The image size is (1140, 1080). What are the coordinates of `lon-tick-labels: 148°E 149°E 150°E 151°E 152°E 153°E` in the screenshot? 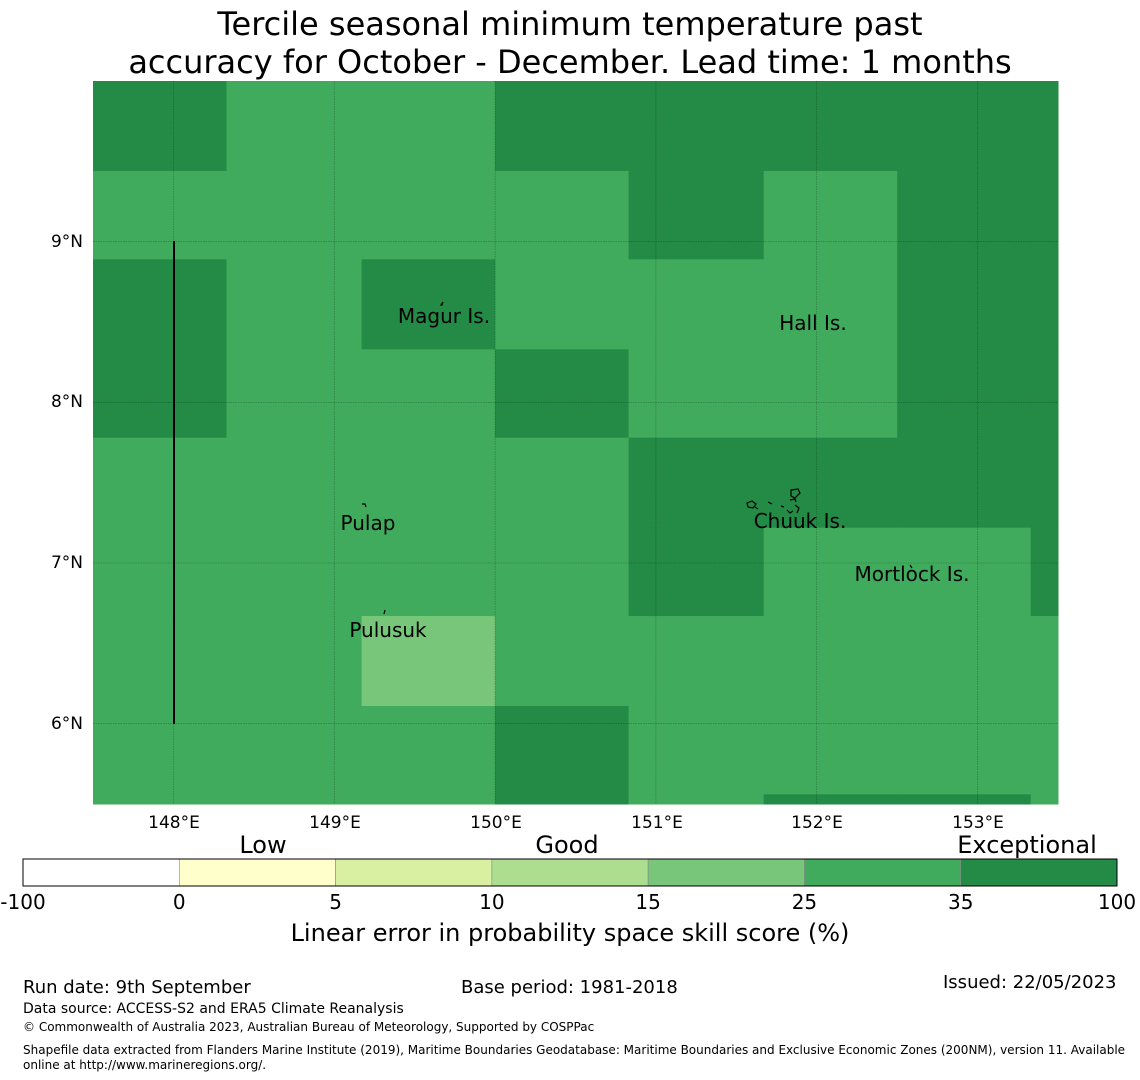 It's located at (576, 823).